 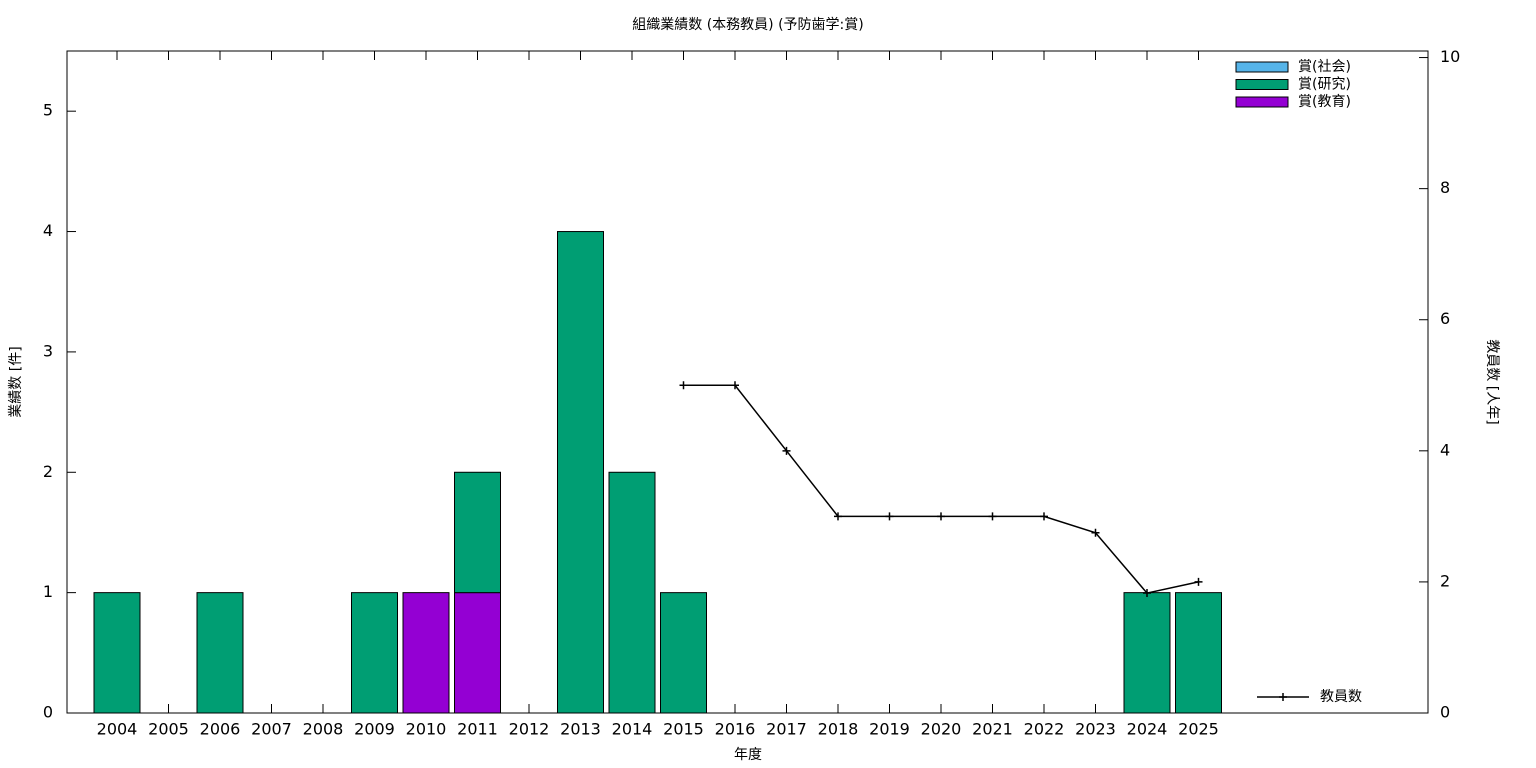 I want to click on y2-tick-label: 0, so click(x=1445, y=712).